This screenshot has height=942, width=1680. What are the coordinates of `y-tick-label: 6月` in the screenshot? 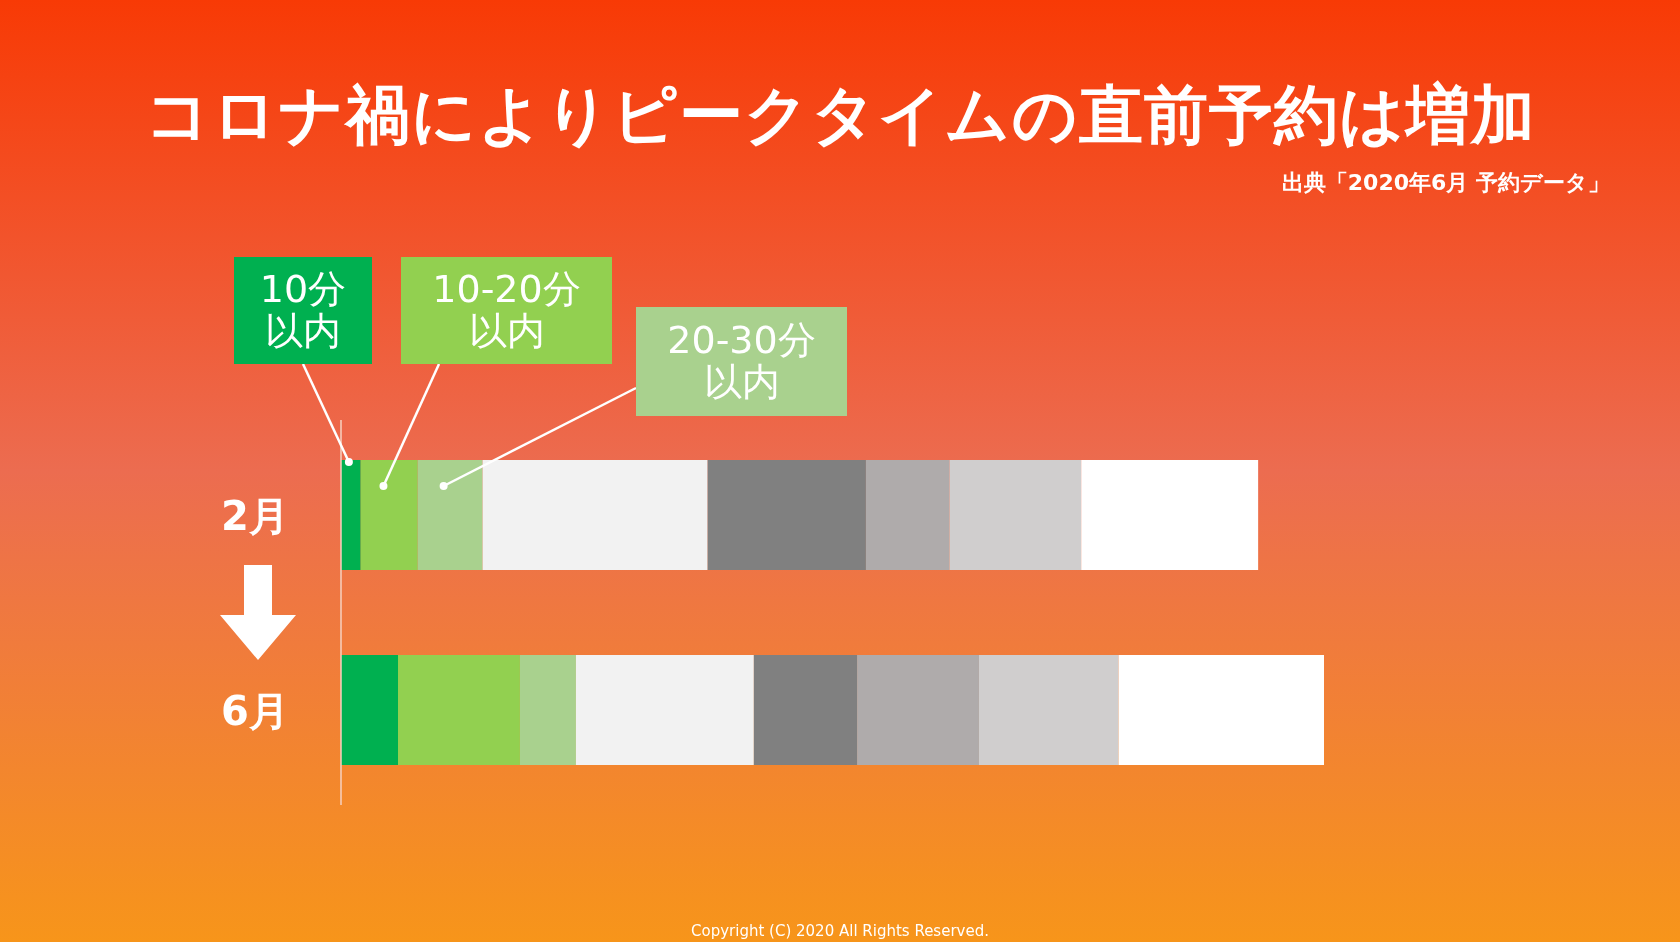 It's located at (255, 711).